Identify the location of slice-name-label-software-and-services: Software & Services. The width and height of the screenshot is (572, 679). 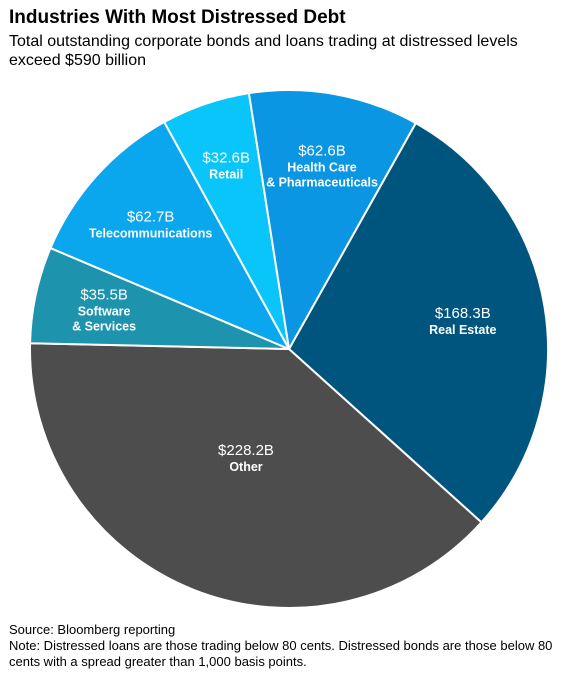
(104, 318).